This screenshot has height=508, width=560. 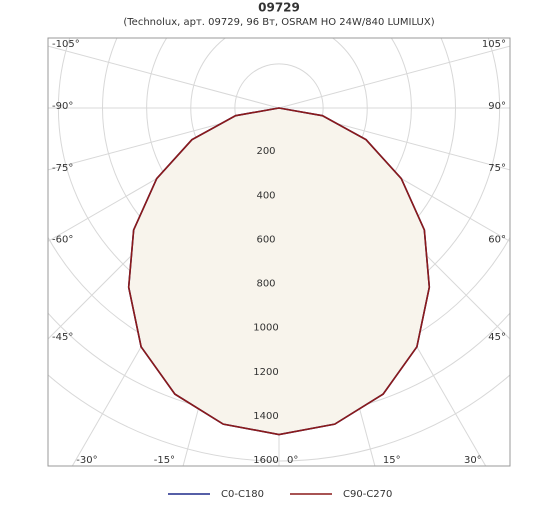 What do you see at coordinates (265, 195) in the screenshot?
I see `r-tick-label: 400` at bounding box center [265, 195].